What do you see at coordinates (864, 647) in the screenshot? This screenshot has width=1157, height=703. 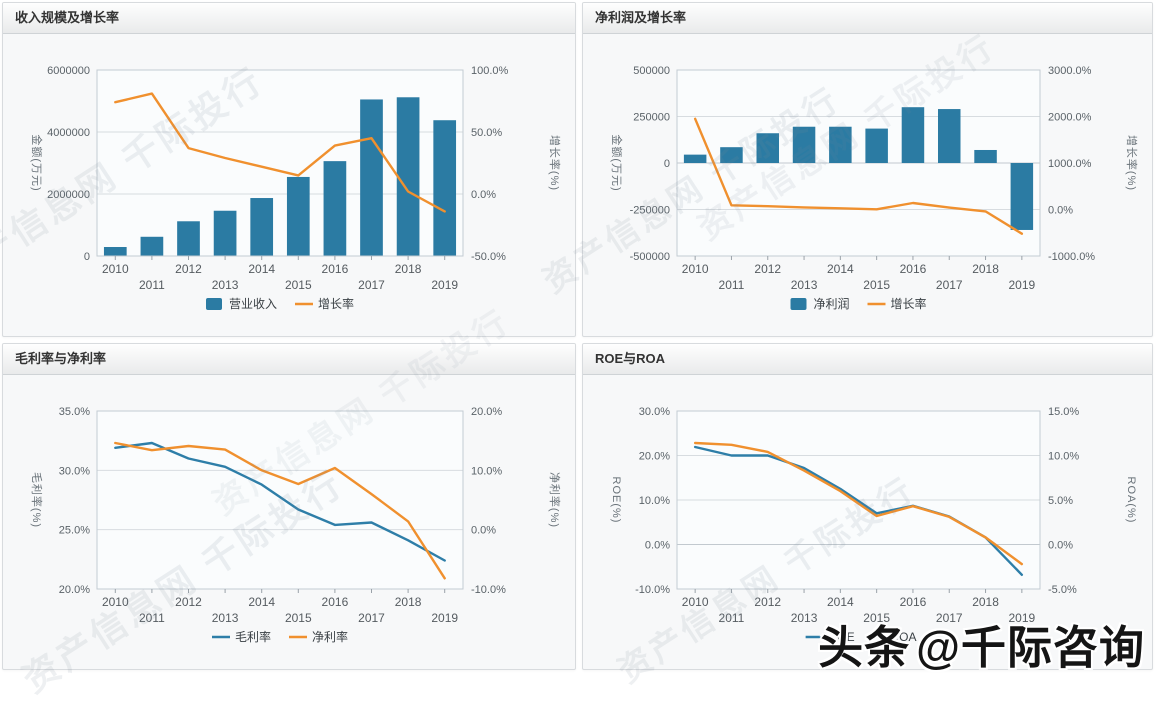 I see `brand-prefix: 头条` at bounding box center [864, 647].